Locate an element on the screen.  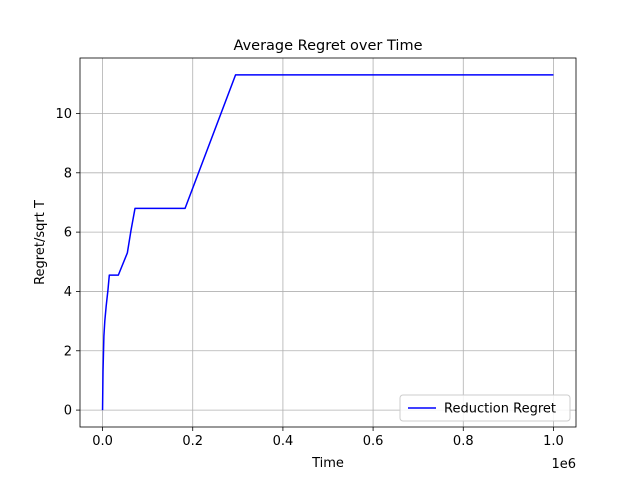
x-axis-offset-label: 1e6 is located at coordinates (563, 464).